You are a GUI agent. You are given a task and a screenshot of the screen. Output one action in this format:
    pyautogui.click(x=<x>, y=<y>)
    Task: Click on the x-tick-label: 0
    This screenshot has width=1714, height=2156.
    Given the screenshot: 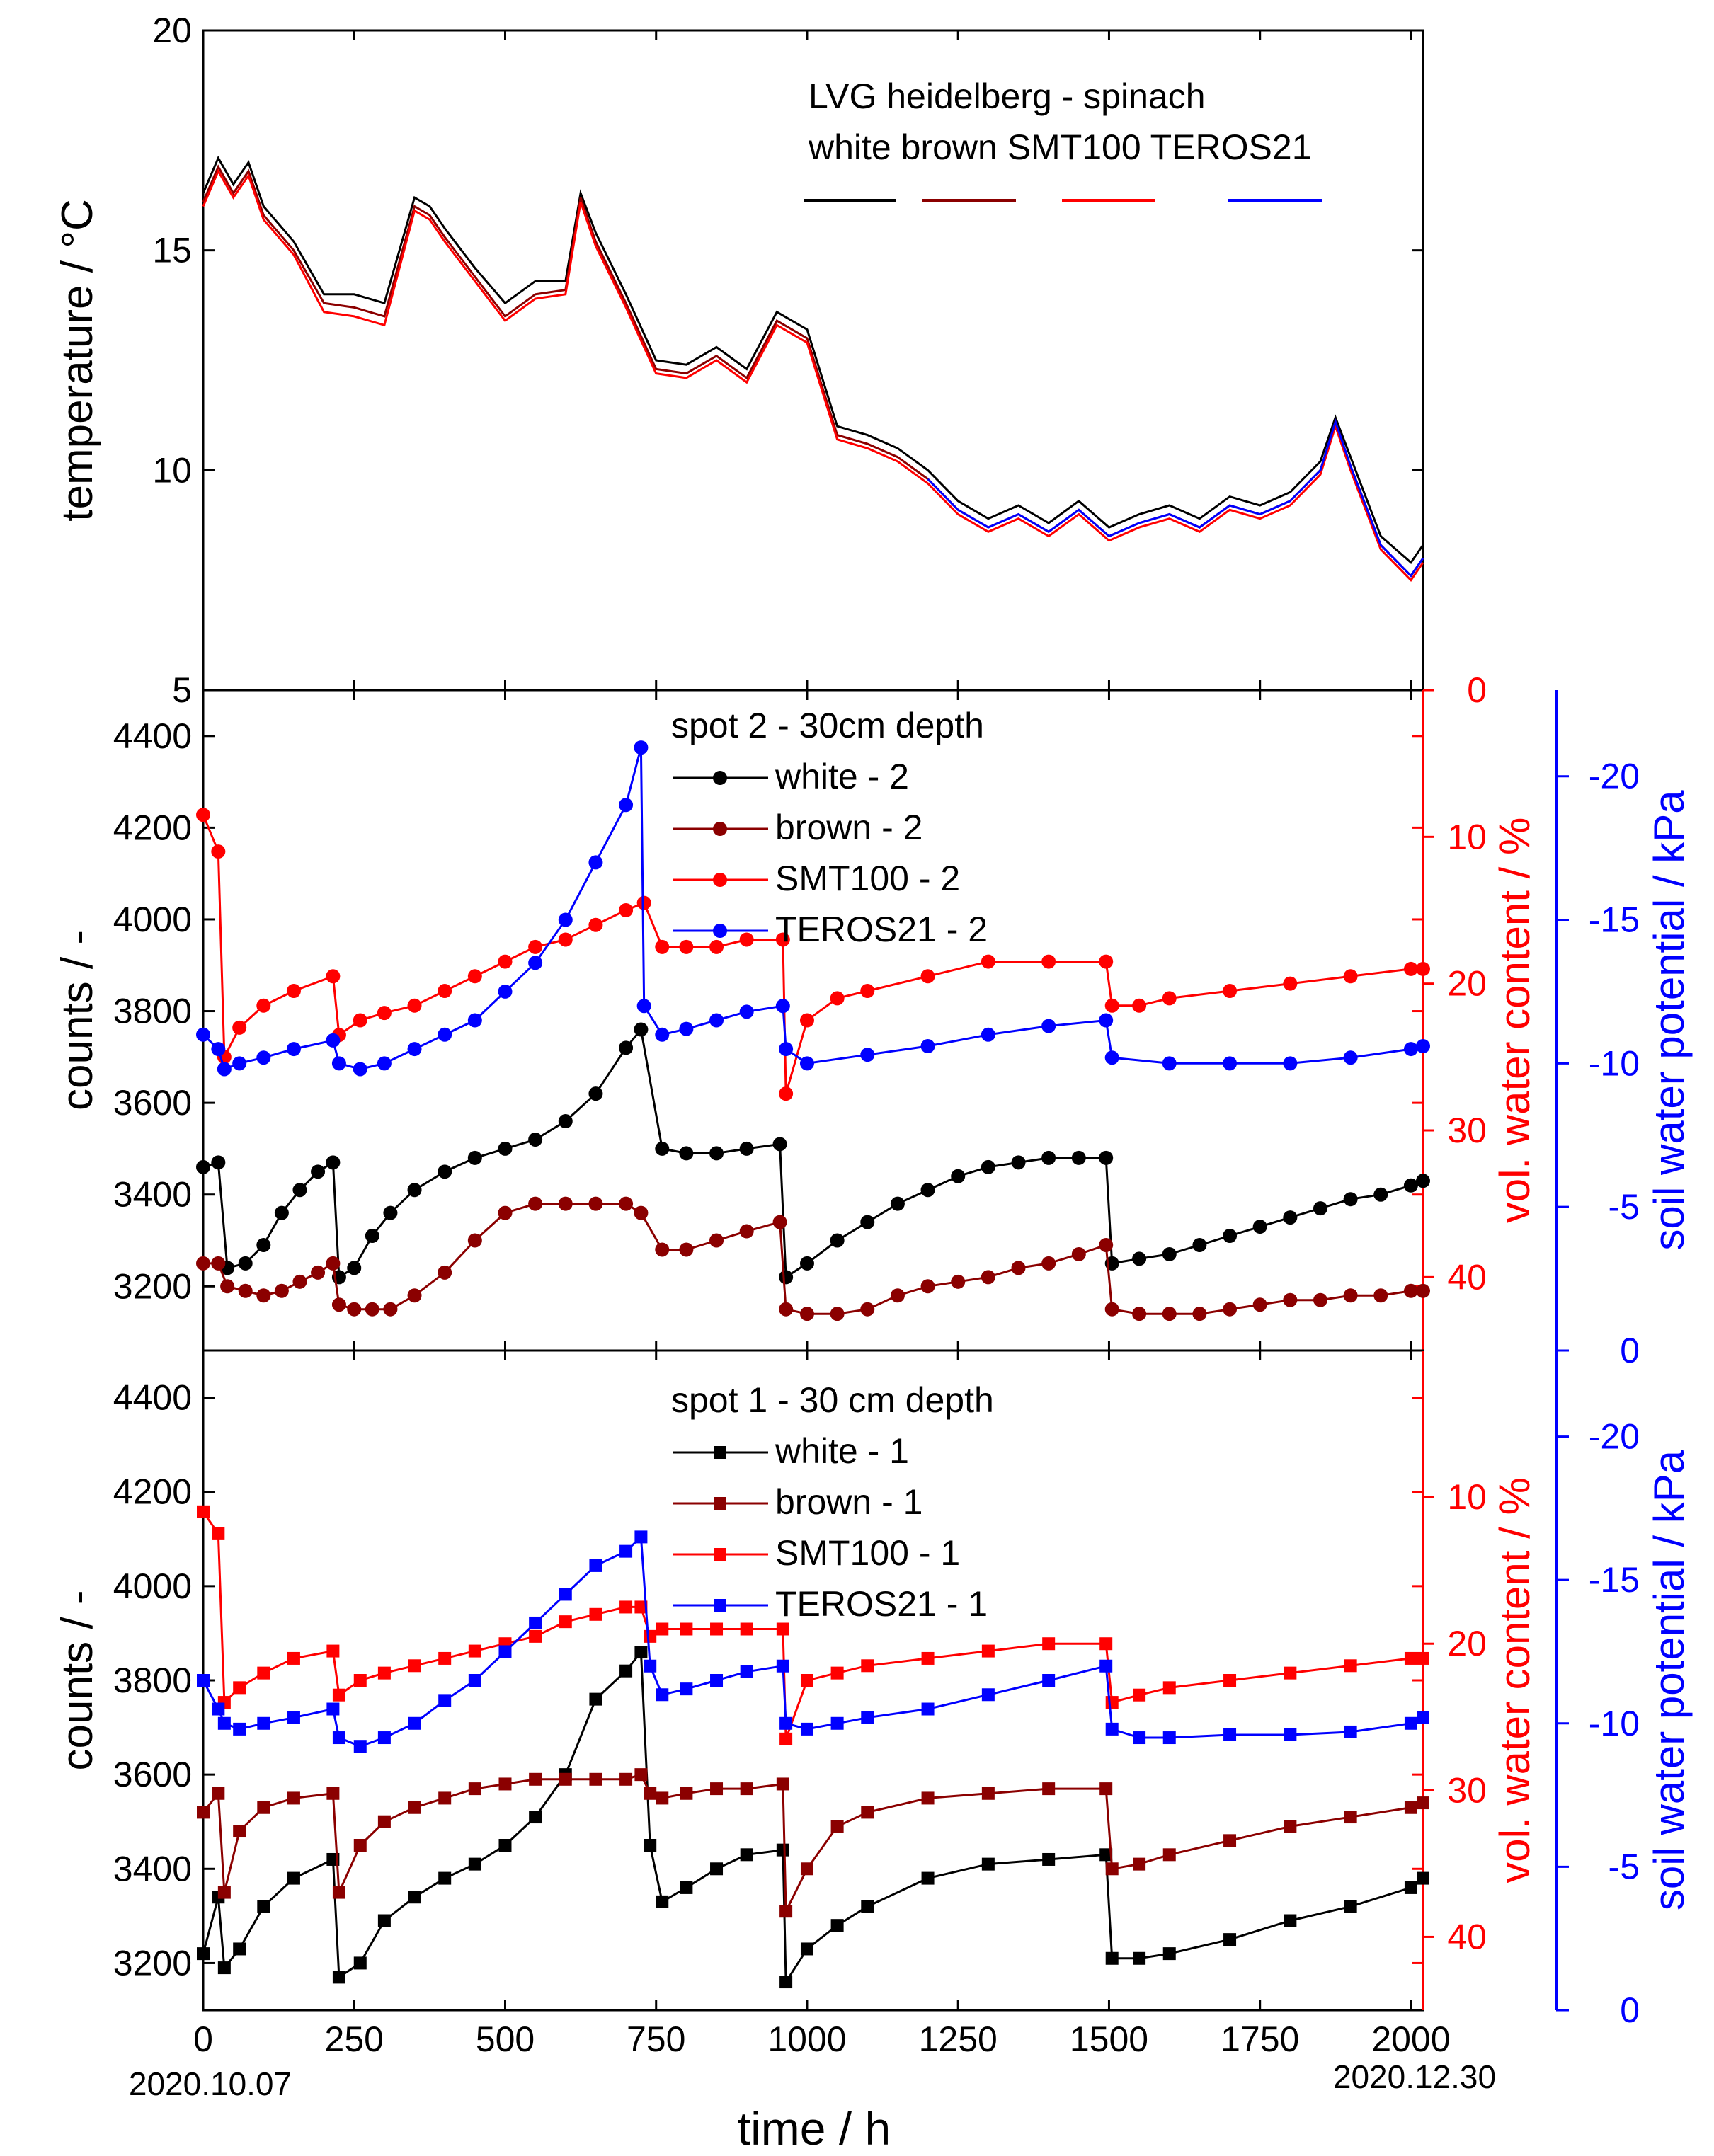 What is the action you would take?
    pyautogui.click(x=203, y=2039)
    